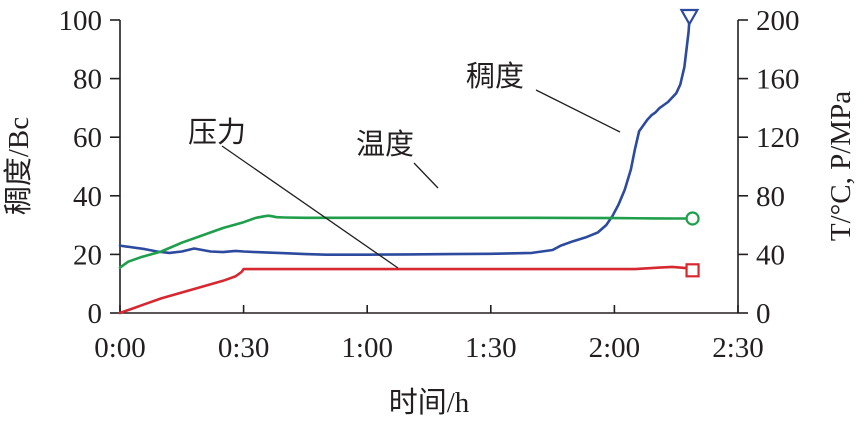  What do you see at coordinates (692, 270) in the screenshot?
I see `series-end-marker-pressure` at bounding box center [692, 270].